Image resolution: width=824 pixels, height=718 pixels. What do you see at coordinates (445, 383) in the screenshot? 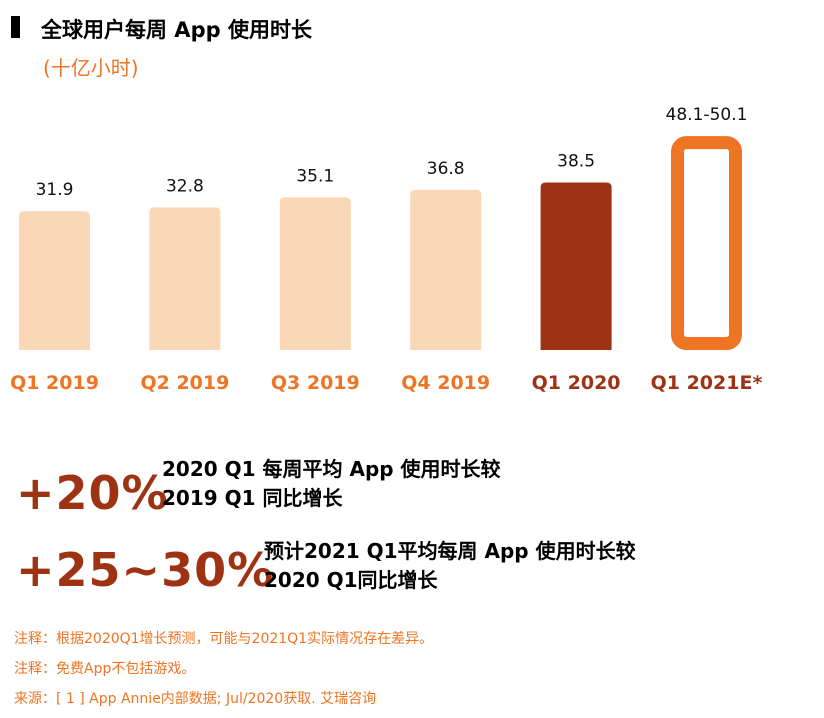
I see `category-label: Q4 2019` at bounding box center [445, 383].